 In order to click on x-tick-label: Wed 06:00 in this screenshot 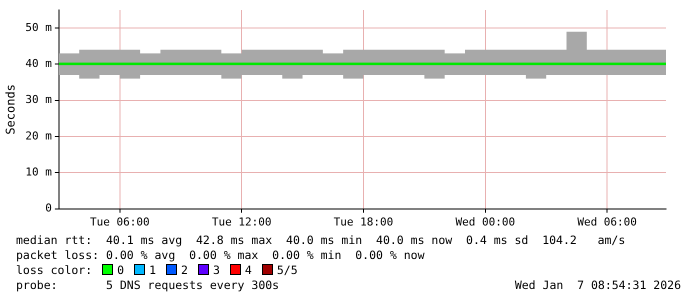, I will do `click(607, 221)`.